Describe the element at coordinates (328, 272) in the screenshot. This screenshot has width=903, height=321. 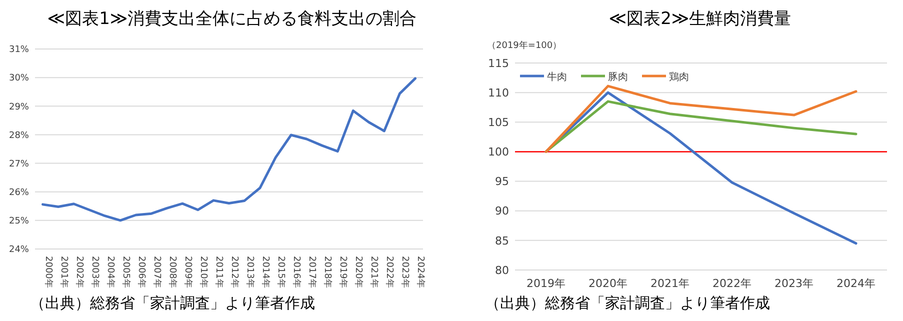
I see `x-tick-label: 2018年` at that location.